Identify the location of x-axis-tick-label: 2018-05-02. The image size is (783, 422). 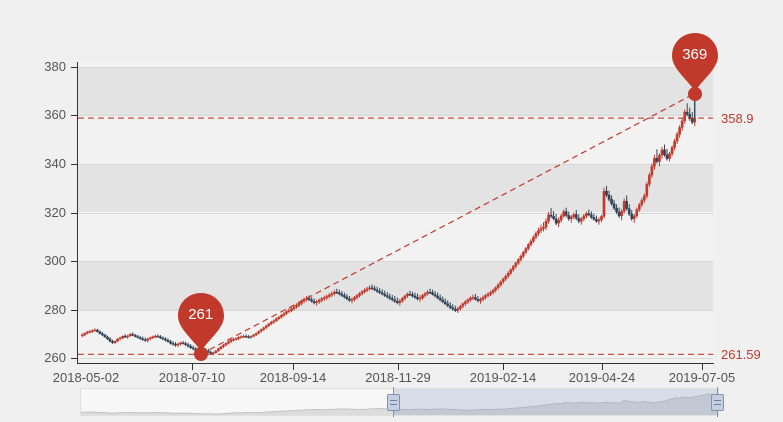
(86, 377).